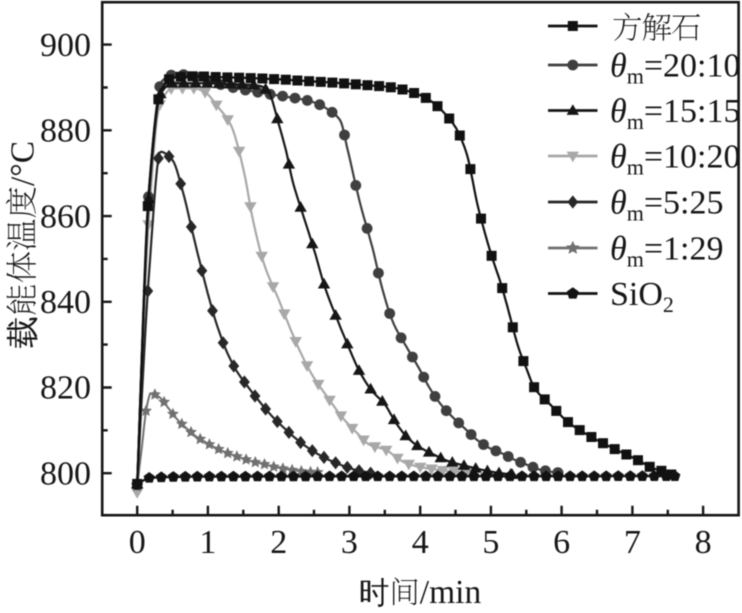 Image resolution: width=742 pixels, height=613 pixels. What do you see at coordinates (675, 113) in the screenshot?
I see `svg-text: θm=15:15` at bounding box center [675, 113].